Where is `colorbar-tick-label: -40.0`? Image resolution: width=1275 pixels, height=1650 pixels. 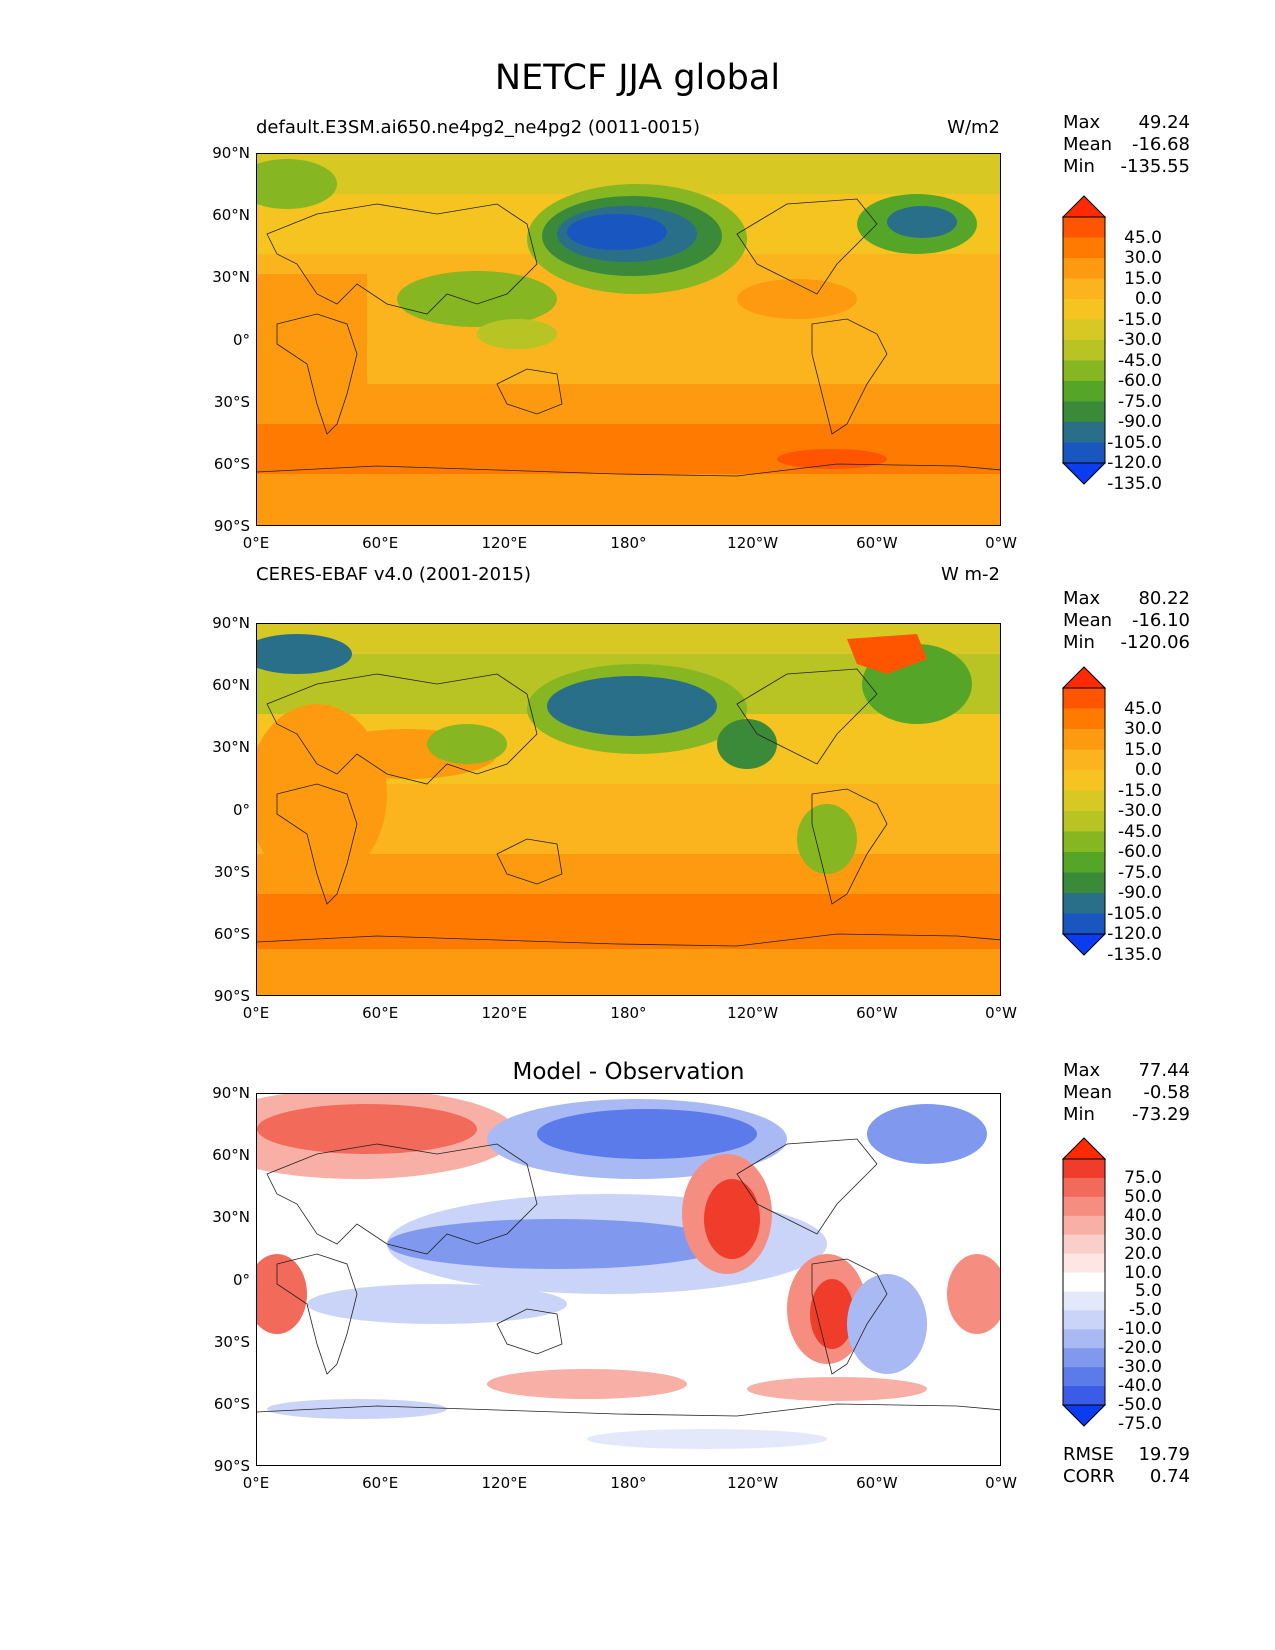 colorbar-tick-label: -40.0 is located at coordinates (1140, 1386).